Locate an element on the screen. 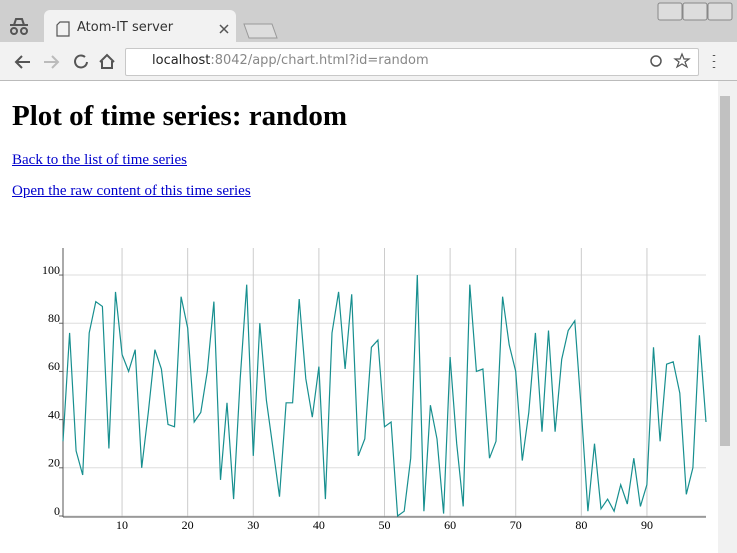  back is located at coordinates (22, 62).